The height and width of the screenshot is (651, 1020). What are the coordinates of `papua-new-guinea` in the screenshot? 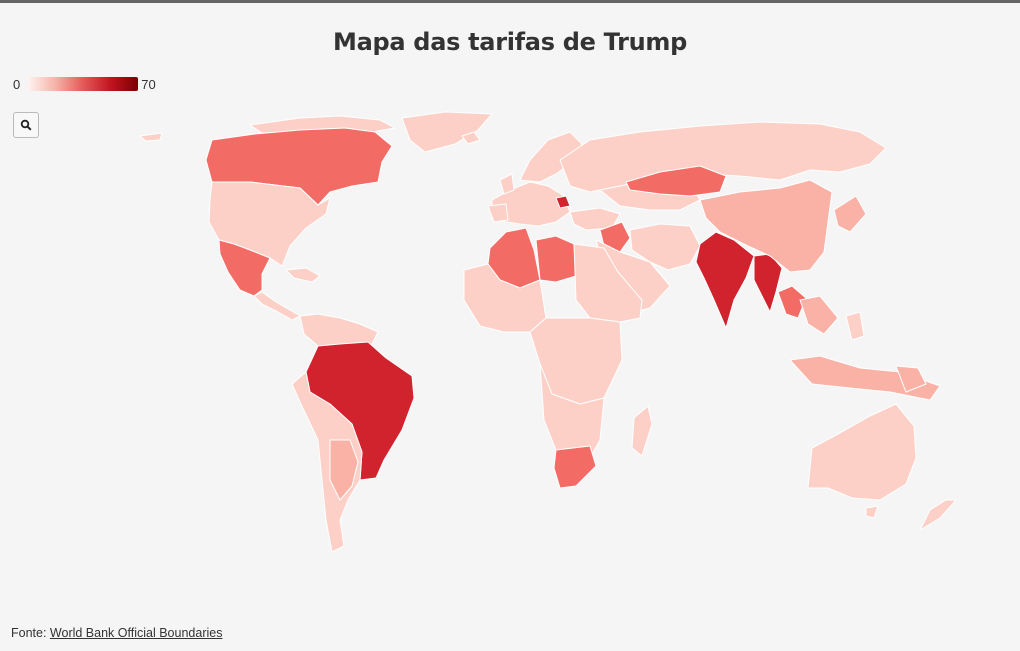 It's located at (911, 379).